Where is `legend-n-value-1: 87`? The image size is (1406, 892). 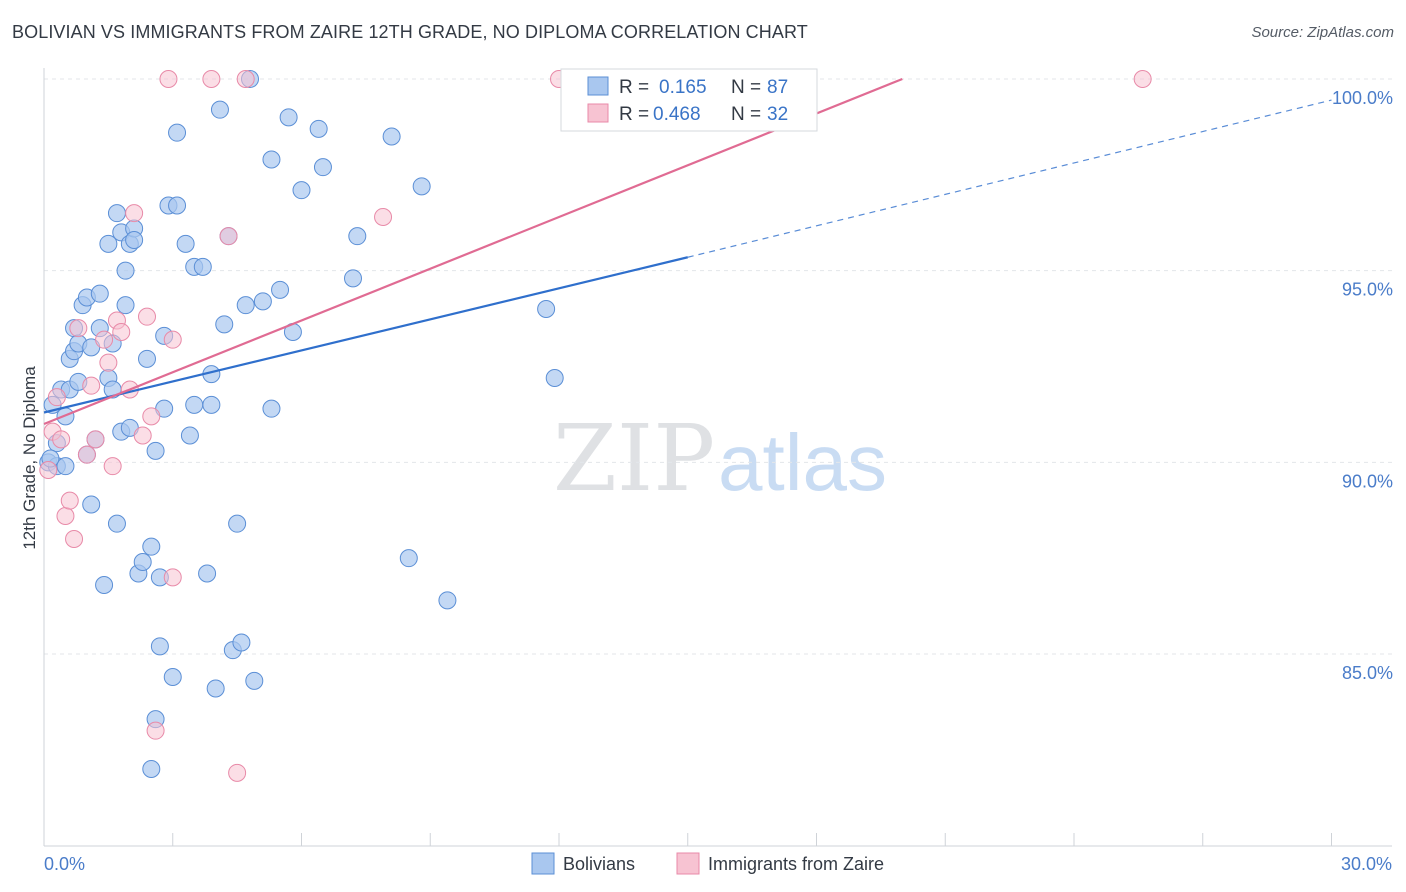
legend-n-value-1: 87 is located at coordinates (777, 87).